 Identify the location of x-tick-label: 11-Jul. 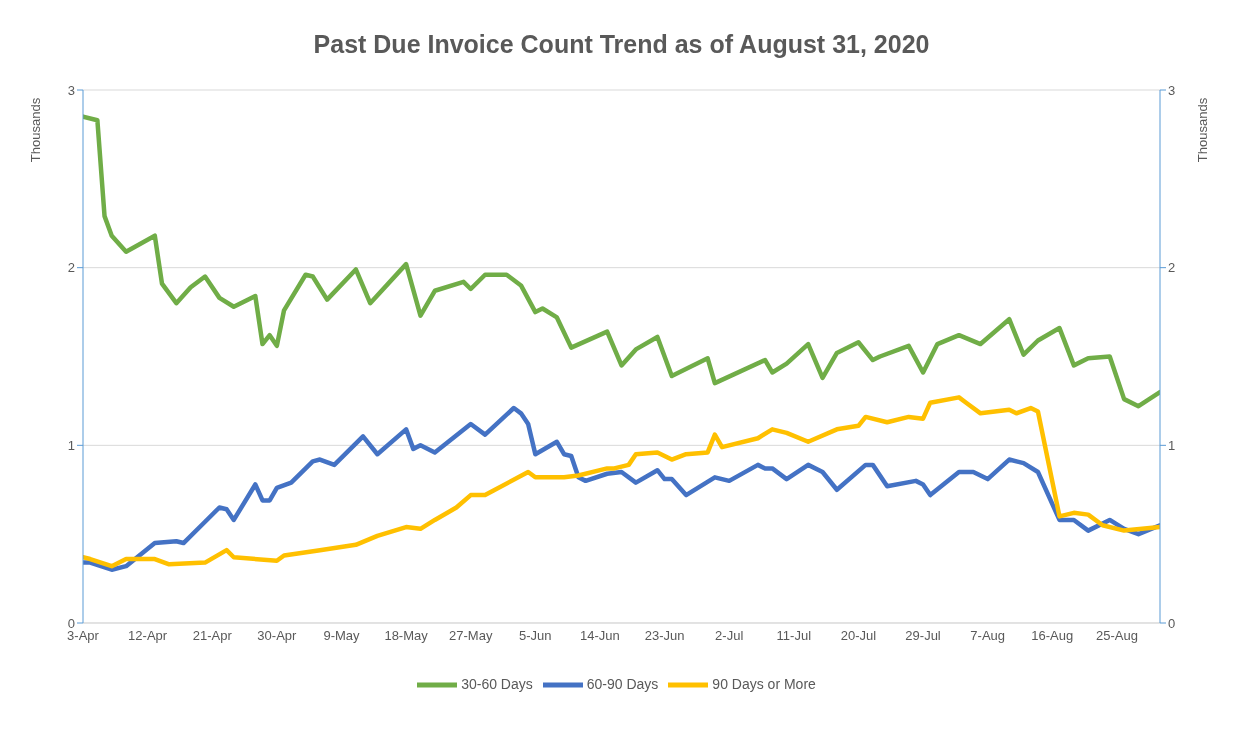
(794, 636).